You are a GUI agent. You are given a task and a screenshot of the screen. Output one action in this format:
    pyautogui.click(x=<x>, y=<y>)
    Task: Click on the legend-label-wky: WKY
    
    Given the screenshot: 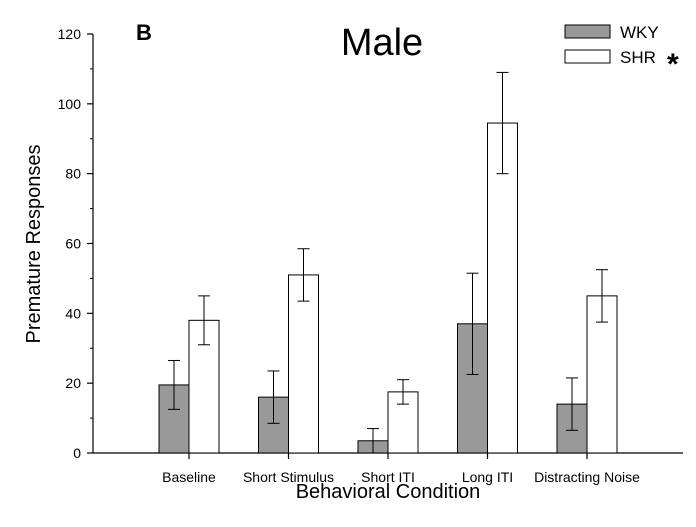 What is the action you would take?
    pyautogui.click(x=639, y=32)
    